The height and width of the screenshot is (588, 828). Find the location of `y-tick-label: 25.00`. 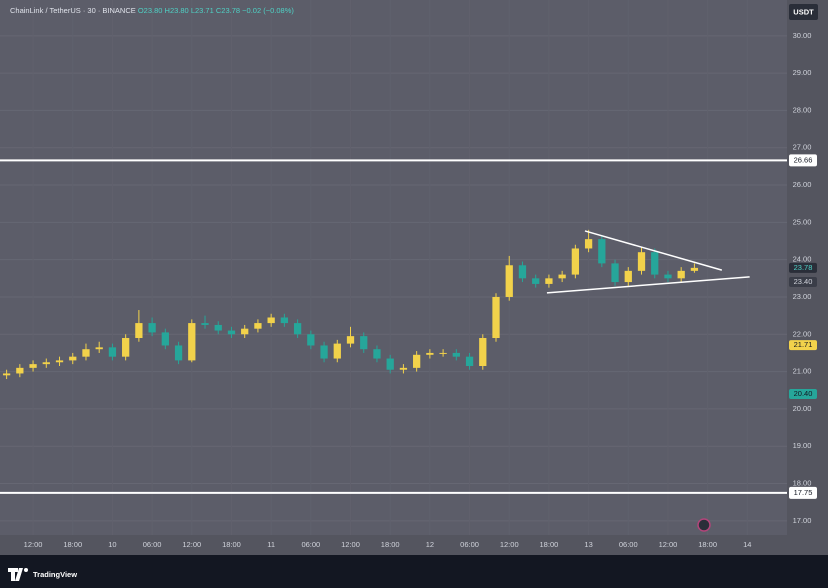

y-tick-label: 25.00 is located at coordinates (802, 221).